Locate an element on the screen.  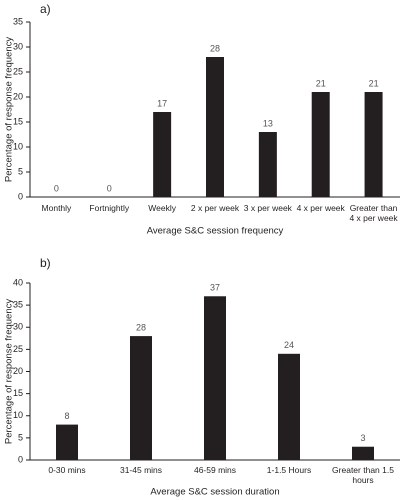
x-tick-label: 4 x per week is located at coordinates (320, 208).